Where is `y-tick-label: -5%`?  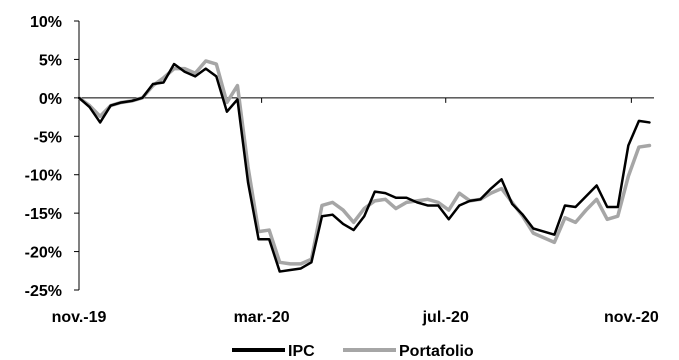
y-tick-label: -5% is located at coordinates (48, 137).